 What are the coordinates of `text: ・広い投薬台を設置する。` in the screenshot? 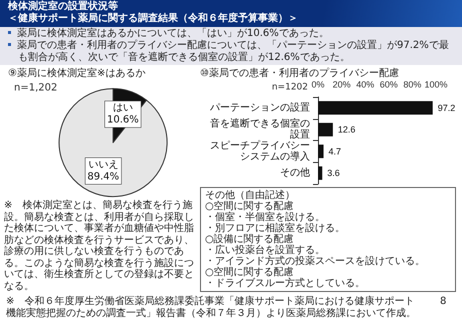 It's located at (265, 250).